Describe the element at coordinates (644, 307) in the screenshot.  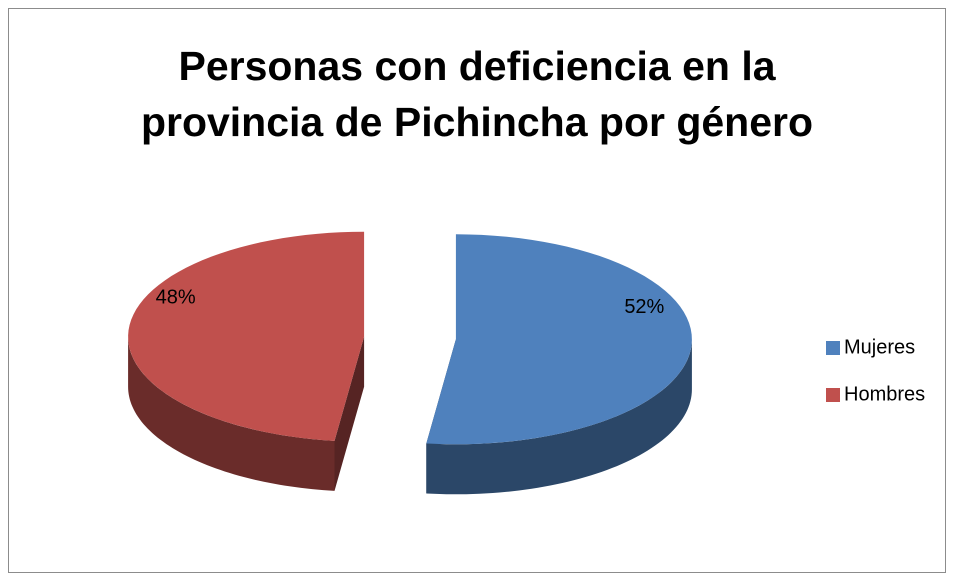
I see `data-label: 52%` at that location.